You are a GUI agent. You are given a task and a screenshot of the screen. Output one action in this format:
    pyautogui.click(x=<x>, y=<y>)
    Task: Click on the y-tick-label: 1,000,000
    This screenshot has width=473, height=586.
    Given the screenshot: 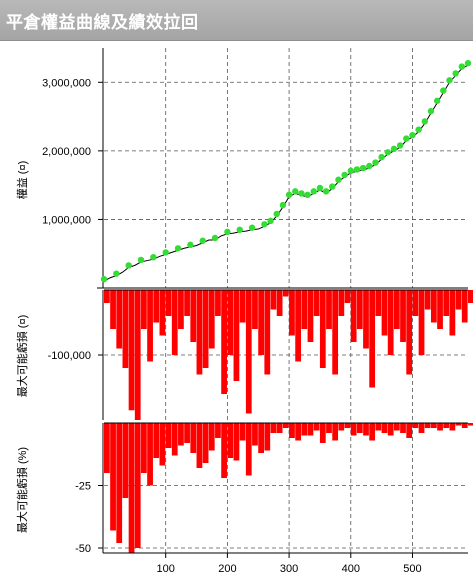 What is the action you would take?
    pyautogui.click(x=66, y=220)
    